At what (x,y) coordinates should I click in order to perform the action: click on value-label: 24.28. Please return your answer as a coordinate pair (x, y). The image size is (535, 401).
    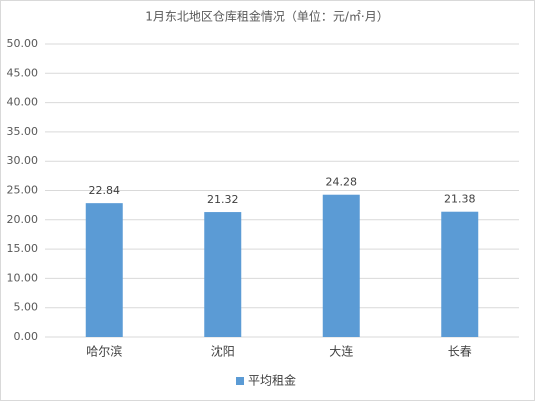
    Looking at the image, I should click on (342, 182).